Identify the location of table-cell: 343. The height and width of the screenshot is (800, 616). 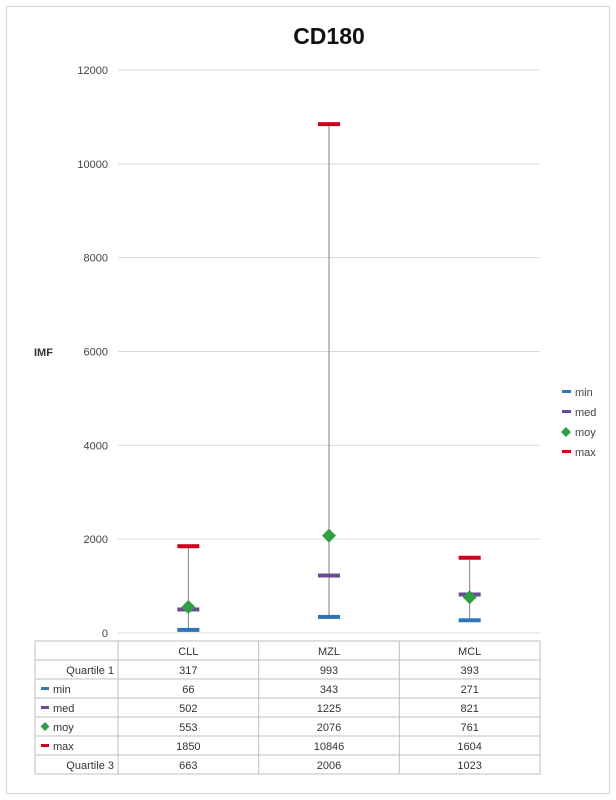
(329, 690).